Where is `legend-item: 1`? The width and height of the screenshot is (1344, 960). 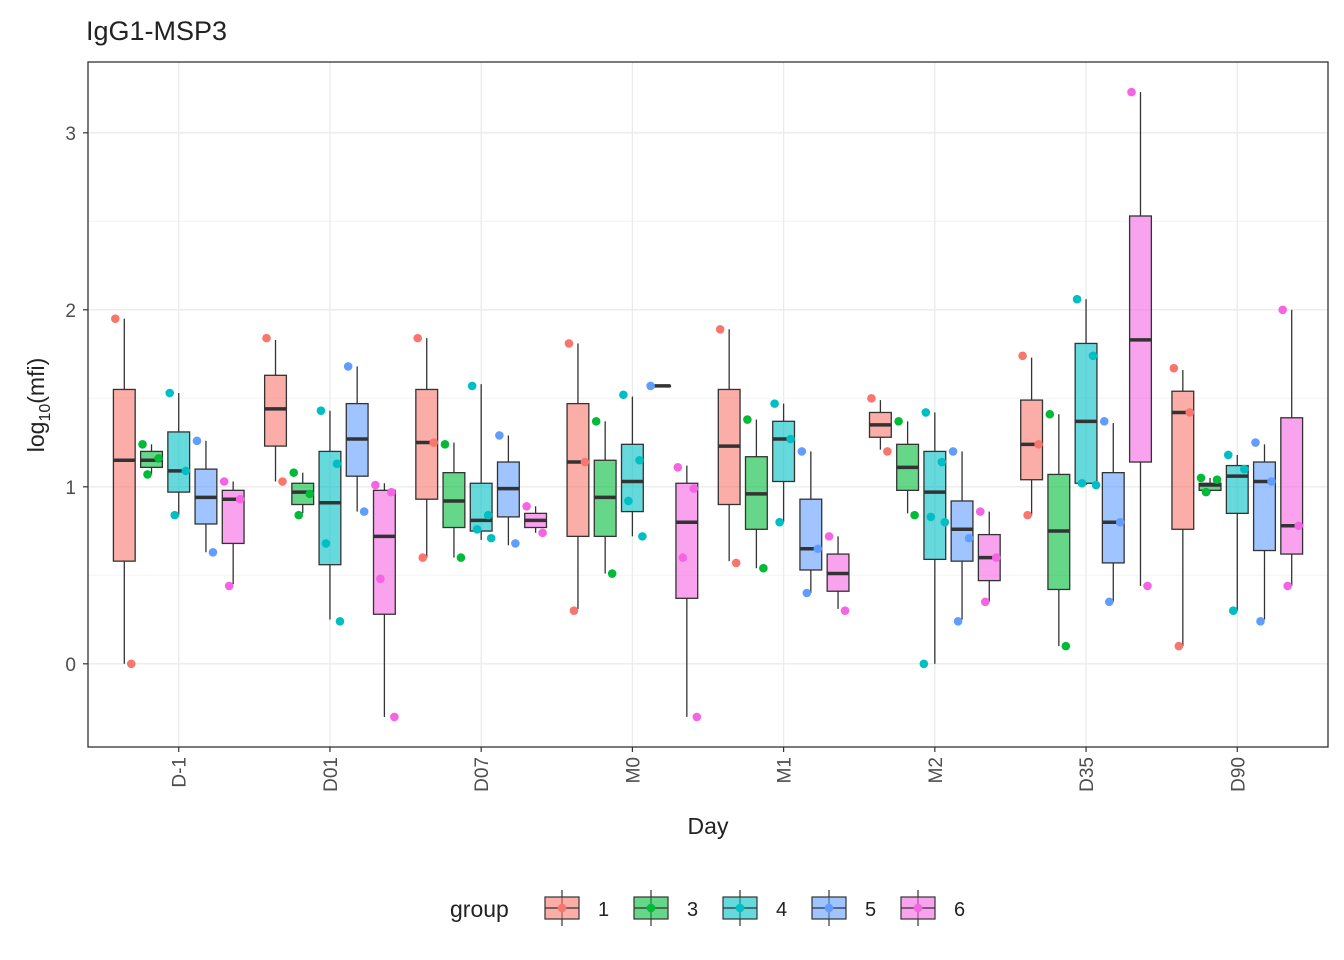 legend-item: 1 is located at coordinates (576, 908).